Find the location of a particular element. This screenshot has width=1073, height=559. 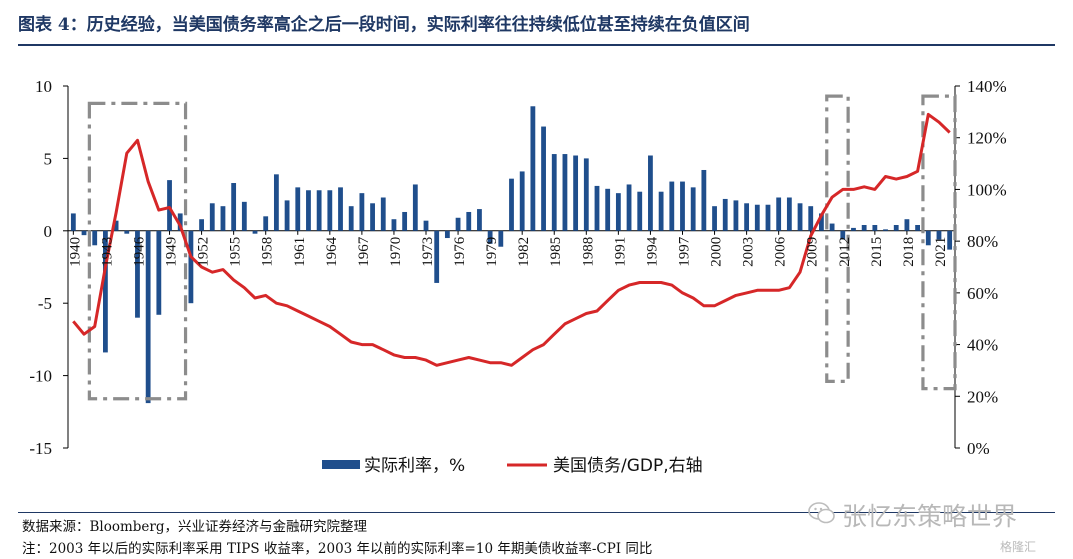

x-tick-label: 1946 is located at coordinates (139, 251).